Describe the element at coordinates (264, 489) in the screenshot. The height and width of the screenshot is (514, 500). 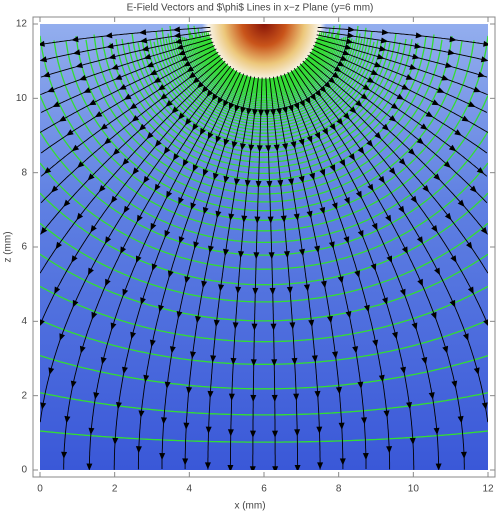
I see `x-tick-label: 6` at that location.